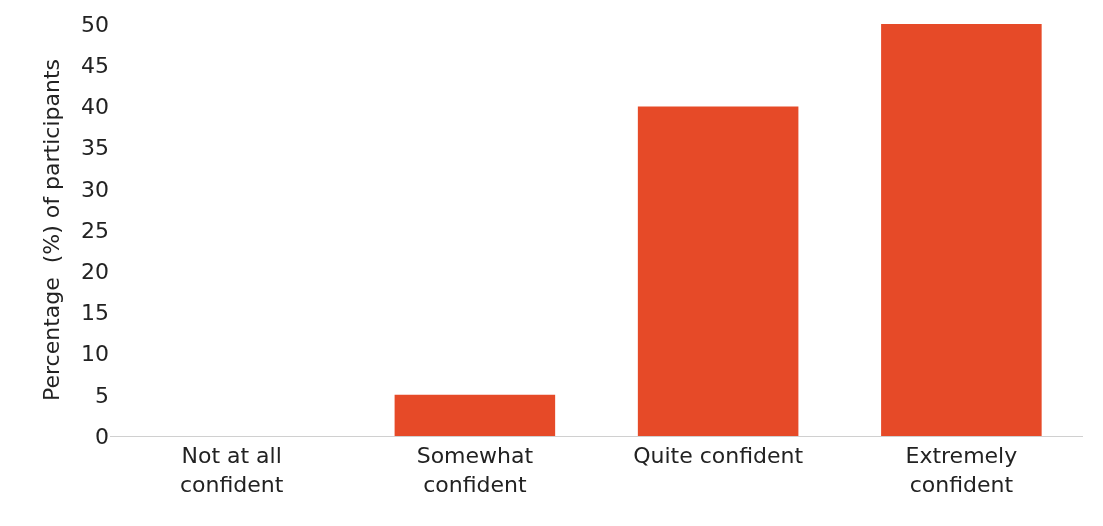 The image size is (1103, 526). Describe the element at coordinates (95, 230) in the screenshot. I see `y-tick-label: 25` at that location.